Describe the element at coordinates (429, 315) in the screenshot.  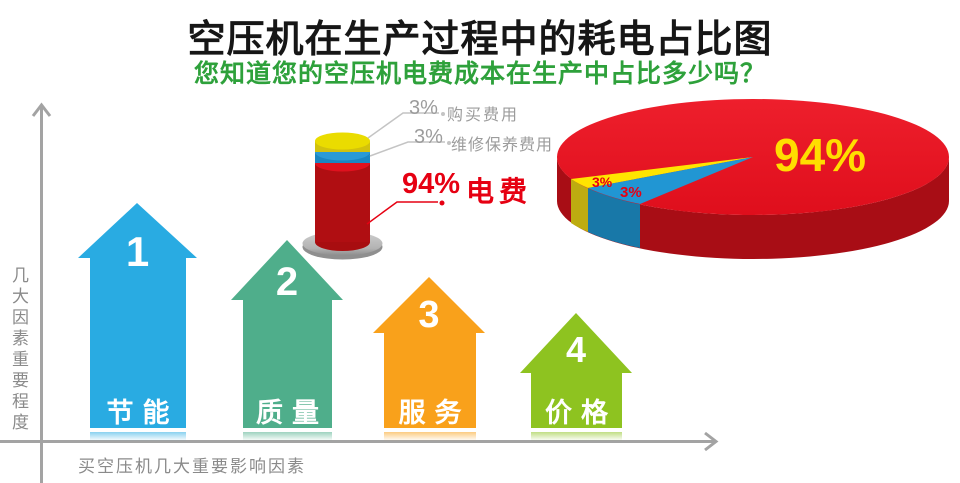
I see `factor-rank-service: 3` at that location.